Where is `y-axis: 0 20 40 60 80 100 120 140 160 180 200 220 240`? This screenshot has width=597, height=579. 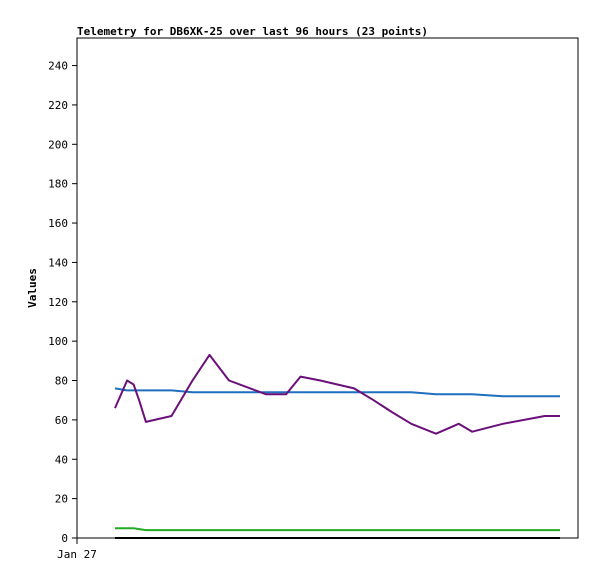 y-axis: 0 20 40 60 80 100 120 140 160 180 200 220 240 is located at coordinates (62, 302).